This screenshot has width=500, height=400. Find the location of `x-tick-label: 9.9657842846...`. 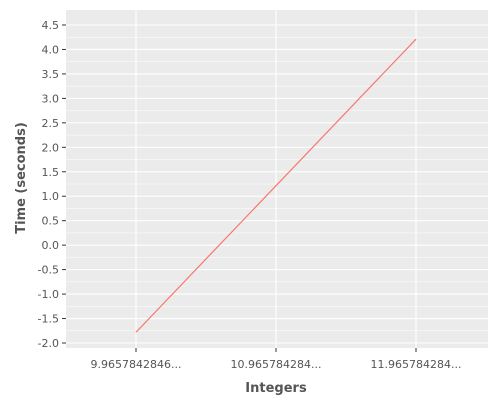

x-tick-label: 9.9657842846... is located at coordinates (136, 364).